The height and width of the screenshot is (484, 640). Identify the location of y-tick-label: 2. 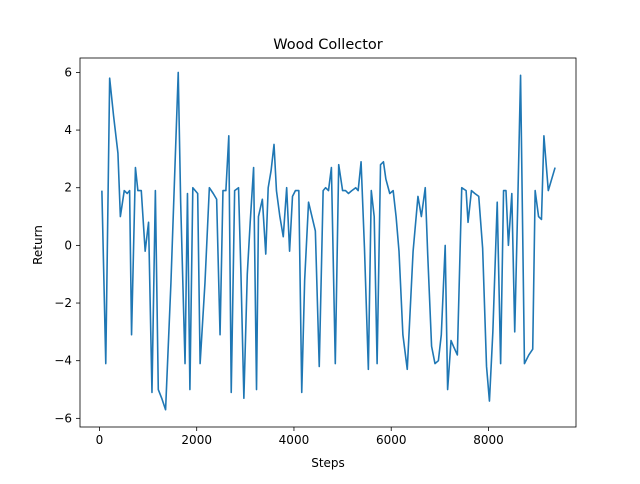
(68, 188).